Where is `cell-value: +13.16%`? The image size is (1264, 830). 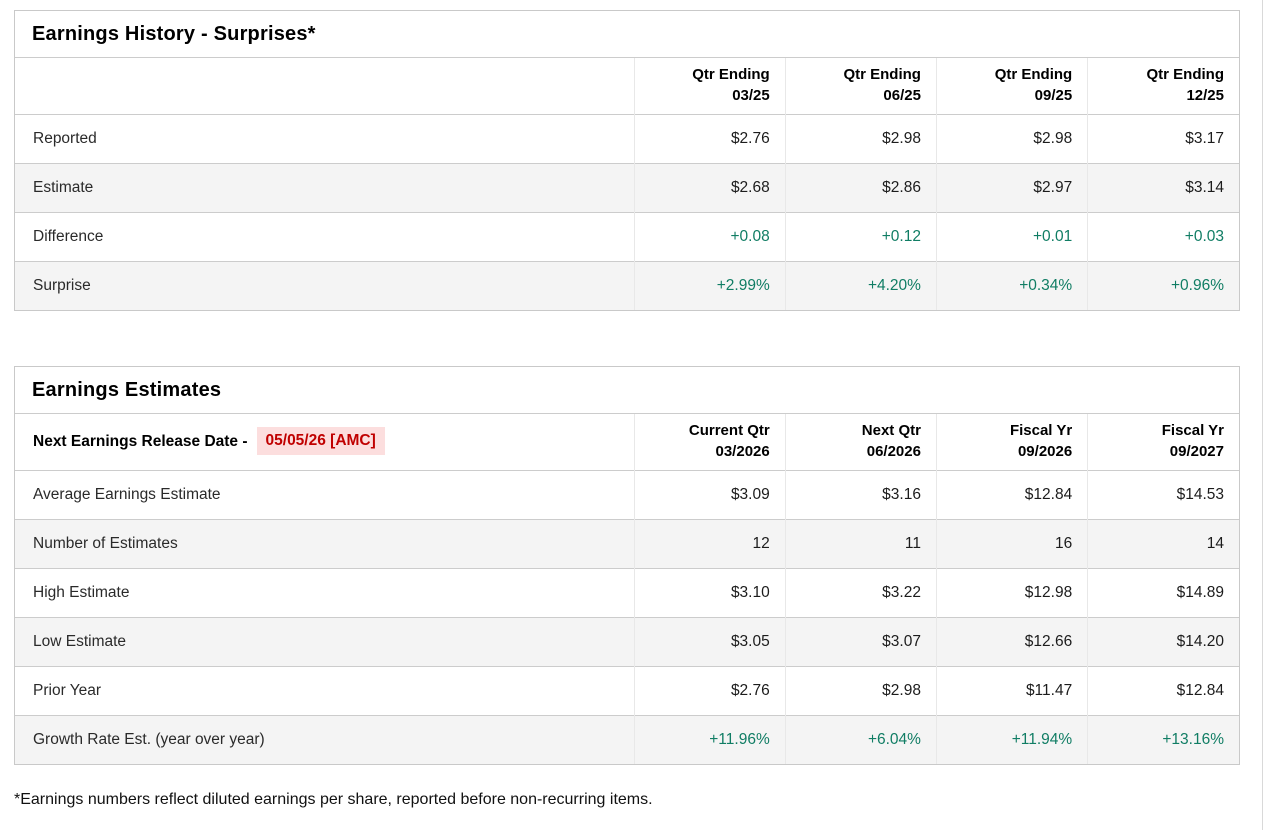 cell-value: +13.16% is located at coordinates (1163, 739).